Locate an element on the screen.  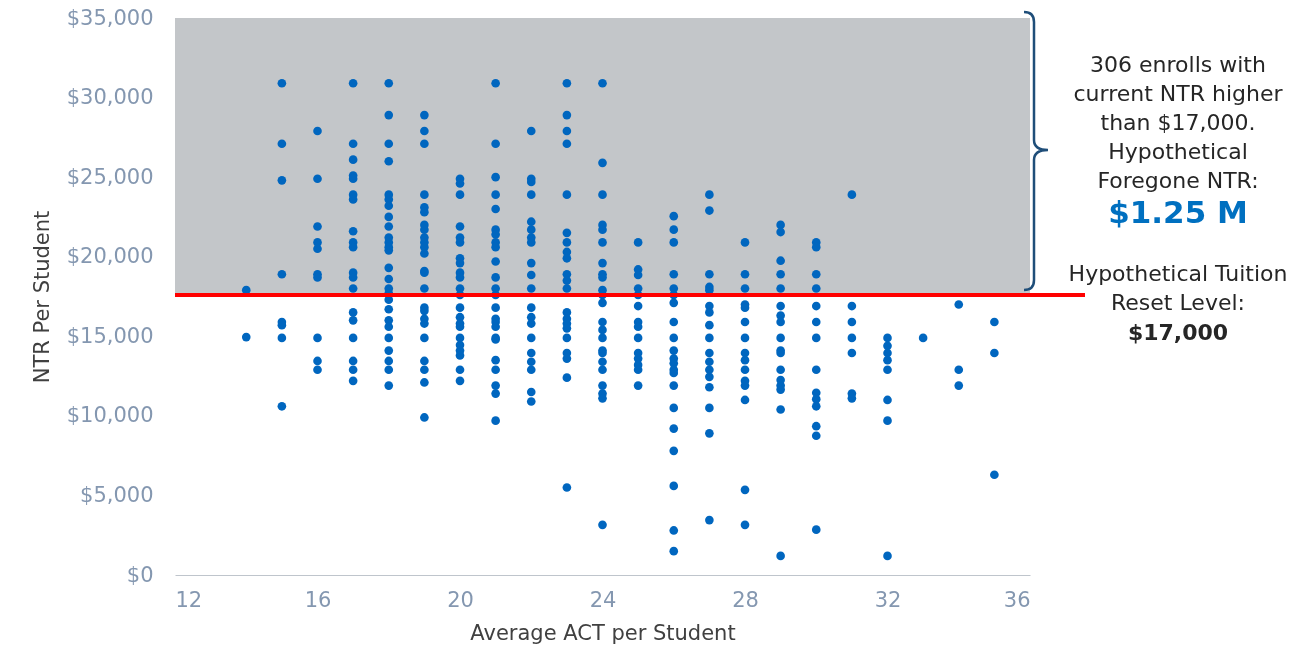
y-axis-title: NTR Per Student is located at coordinates (41, 297).